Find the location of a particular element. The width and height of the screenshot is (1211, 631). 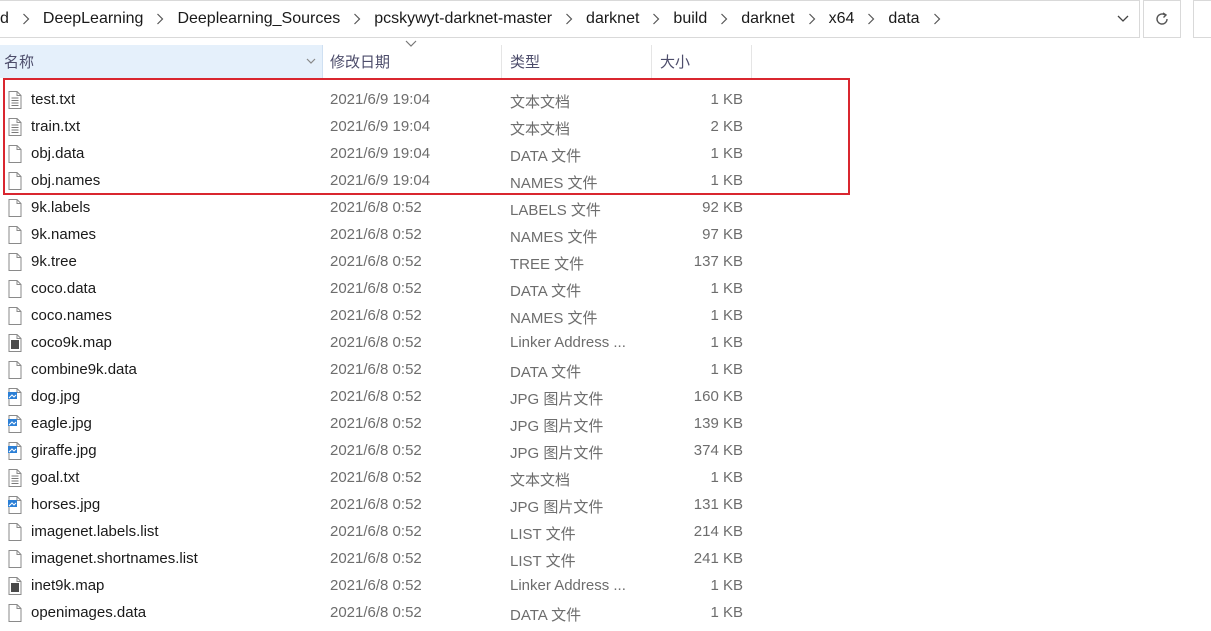

file-name: dog.jpg is located at coordinates (56, 396).